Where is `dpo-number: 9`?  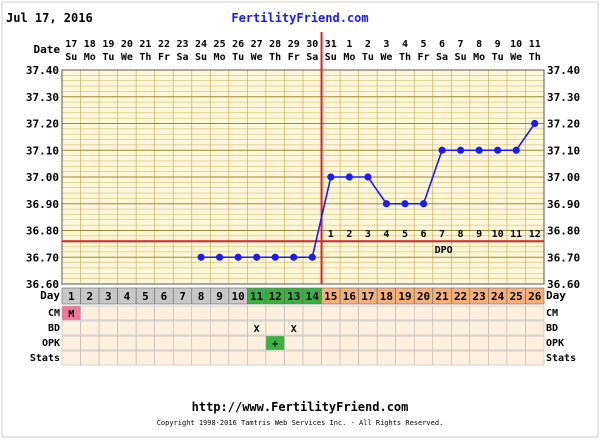 dpo-number: 9 is located at coordinates (479, 234).